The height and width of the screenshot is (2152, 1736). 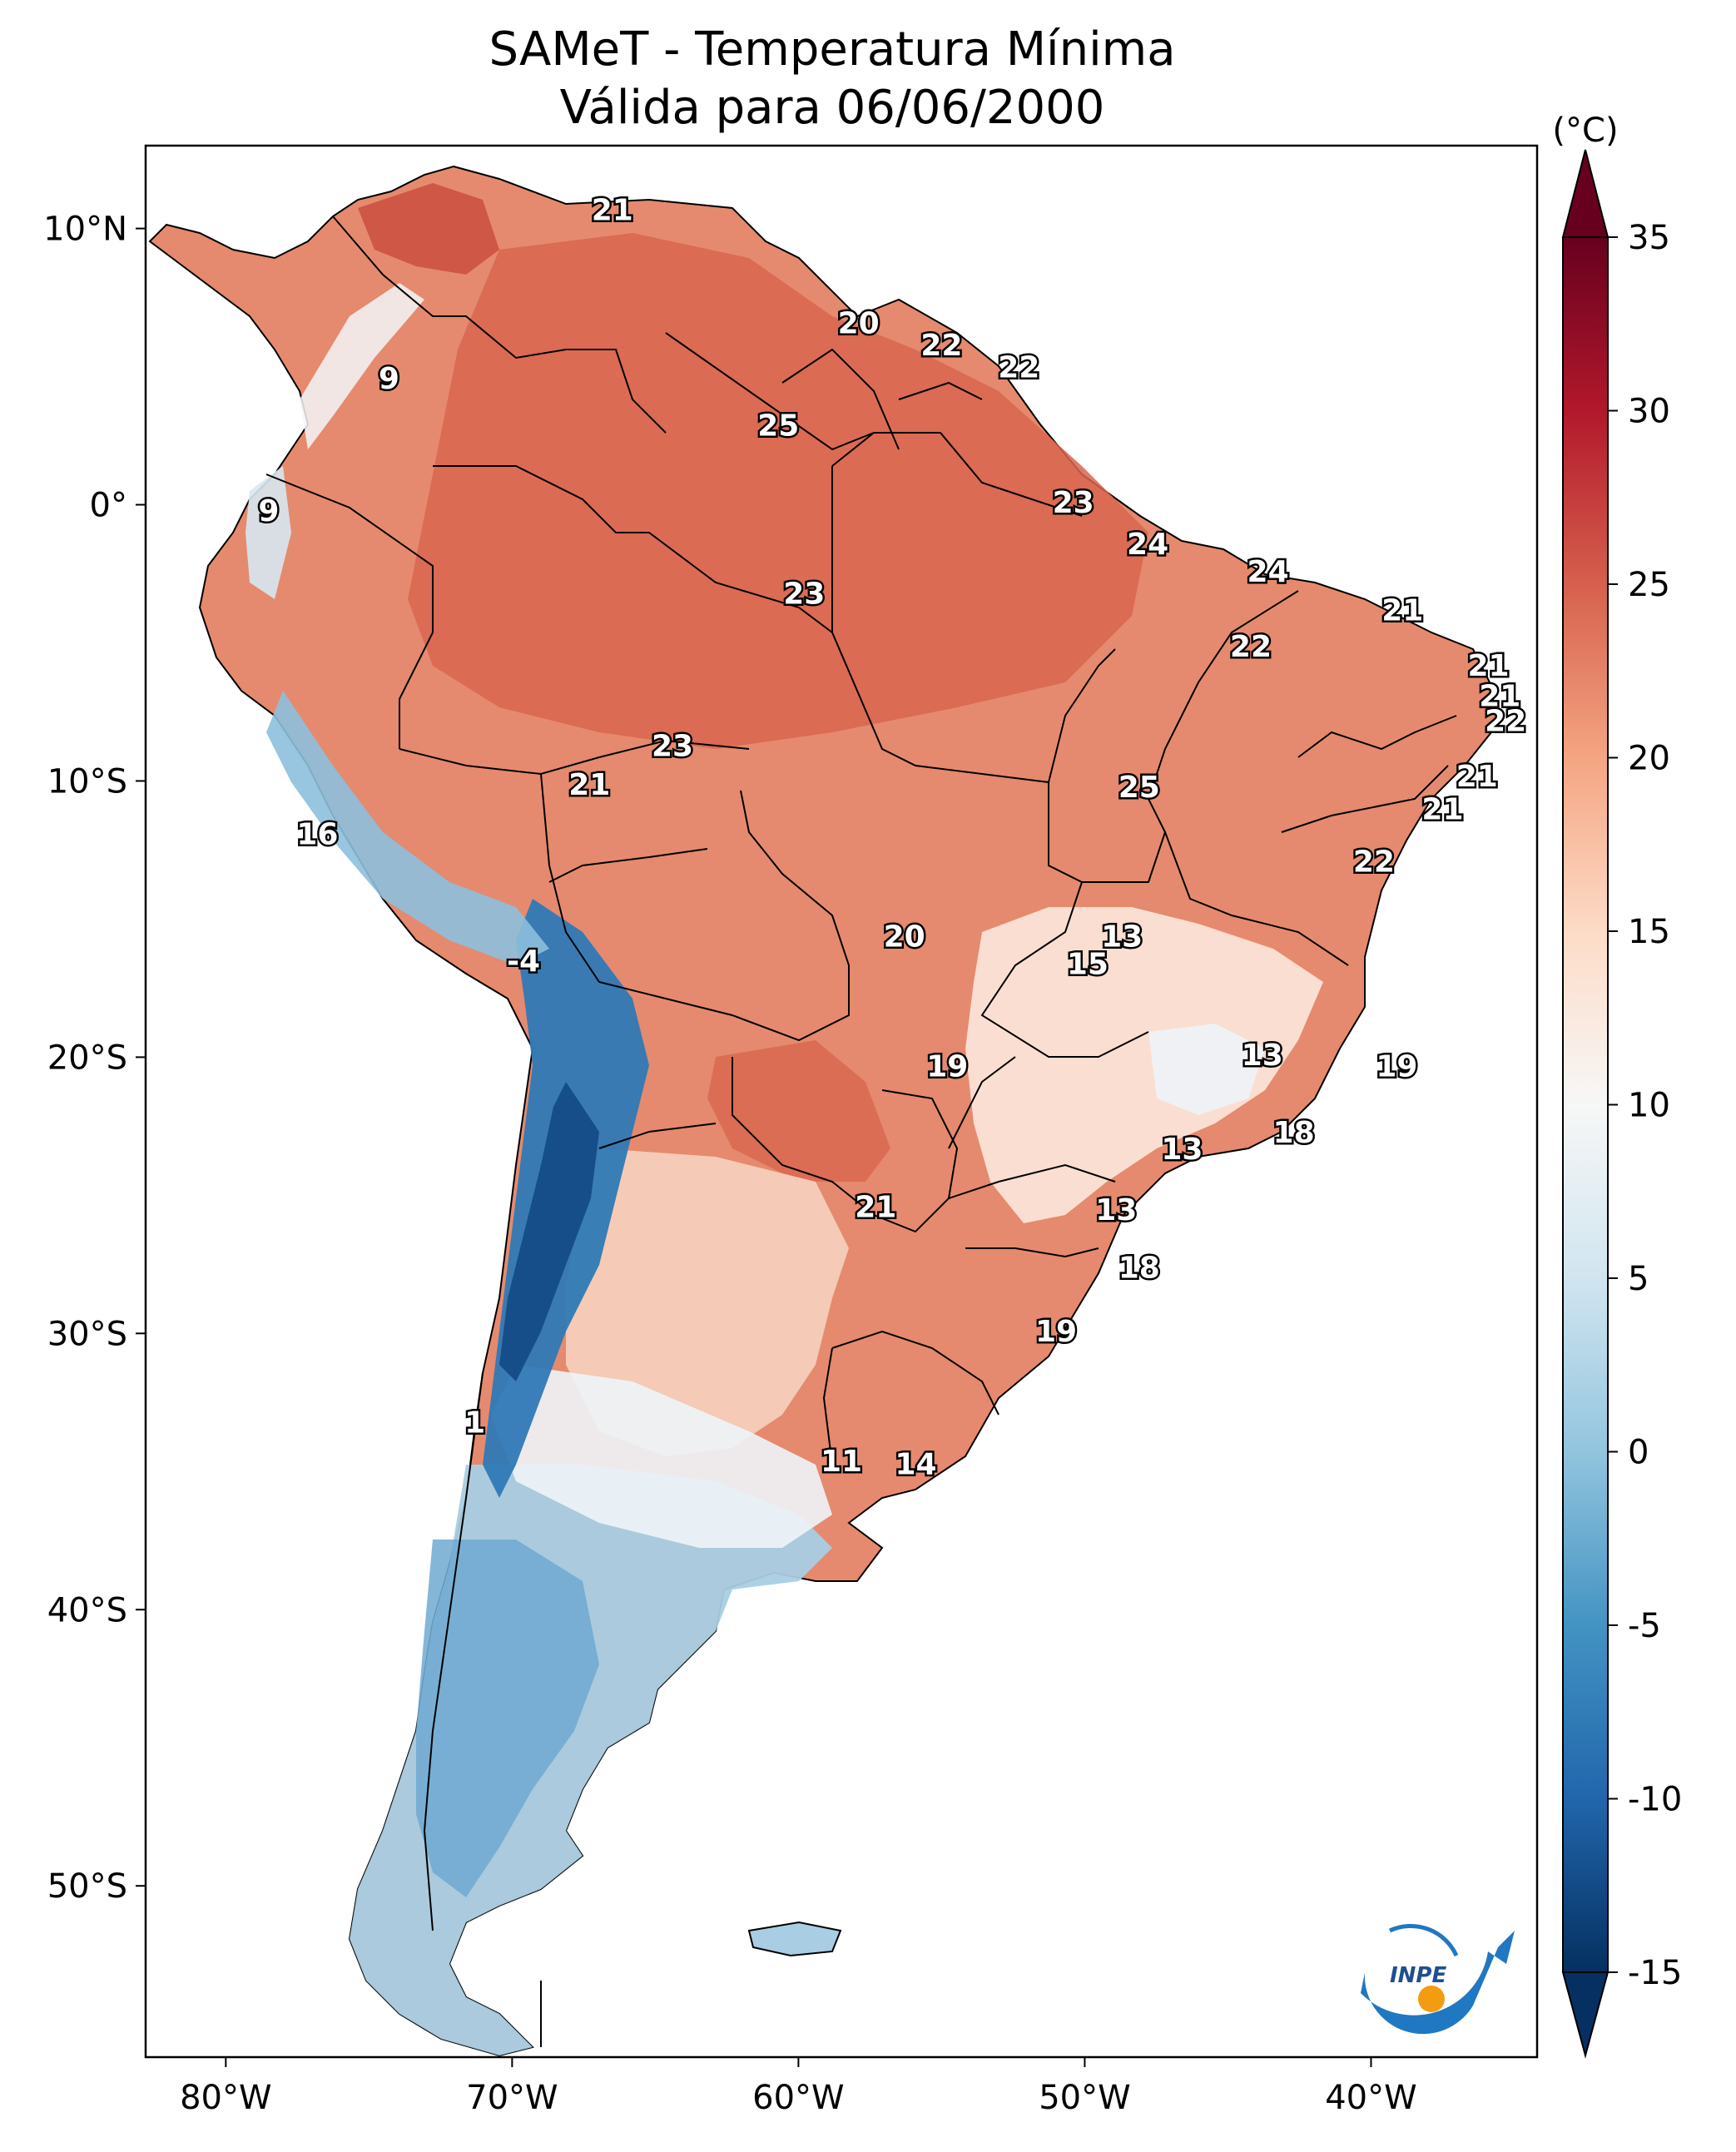 What do you see at coordinates (1585, 131) in the screenshot?
I see `colorbar-unit-label: (°C)` at bounding box center [1585, 131].